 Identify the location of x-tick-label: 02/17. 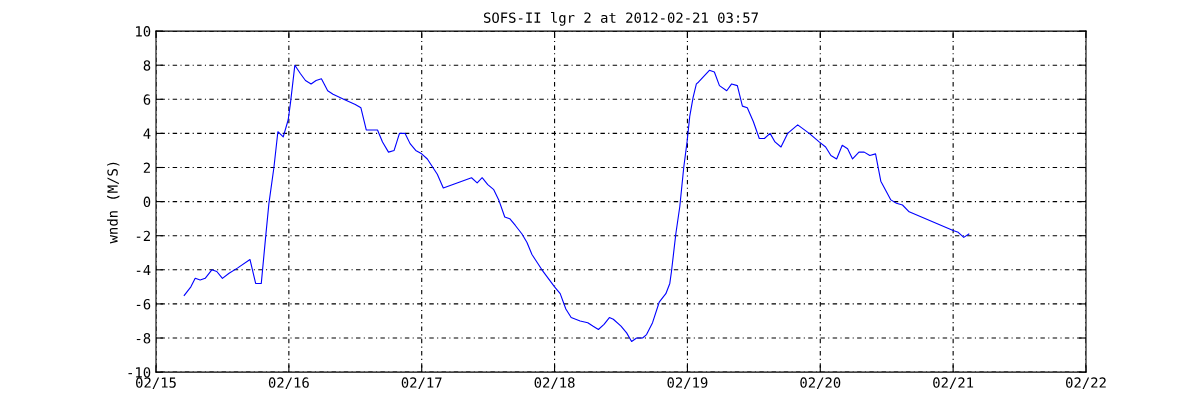
(421, 383).